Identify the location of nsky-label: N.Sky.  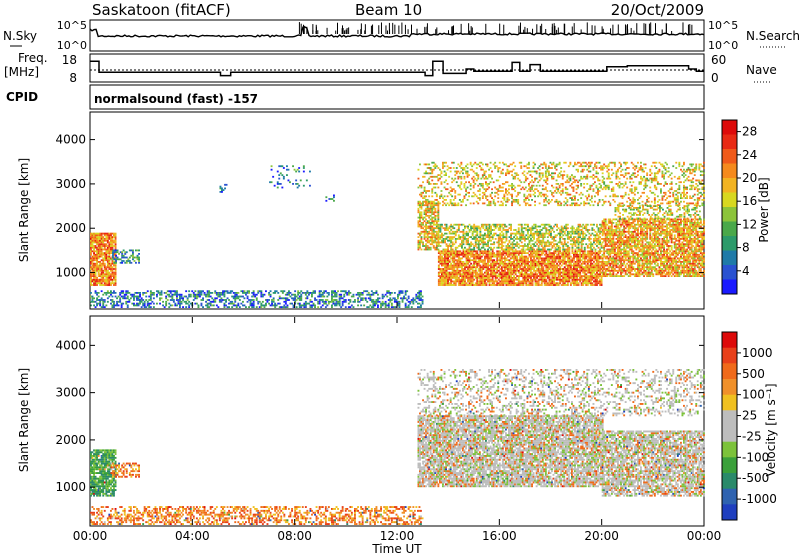
(20, 36).